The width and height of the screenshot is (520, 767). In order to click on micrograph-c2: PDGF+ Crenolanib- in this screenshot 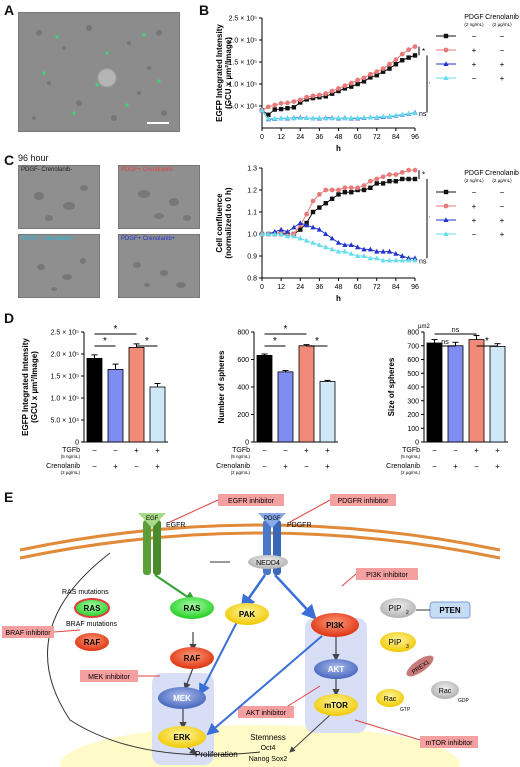, I will do `click(159, 197)`.